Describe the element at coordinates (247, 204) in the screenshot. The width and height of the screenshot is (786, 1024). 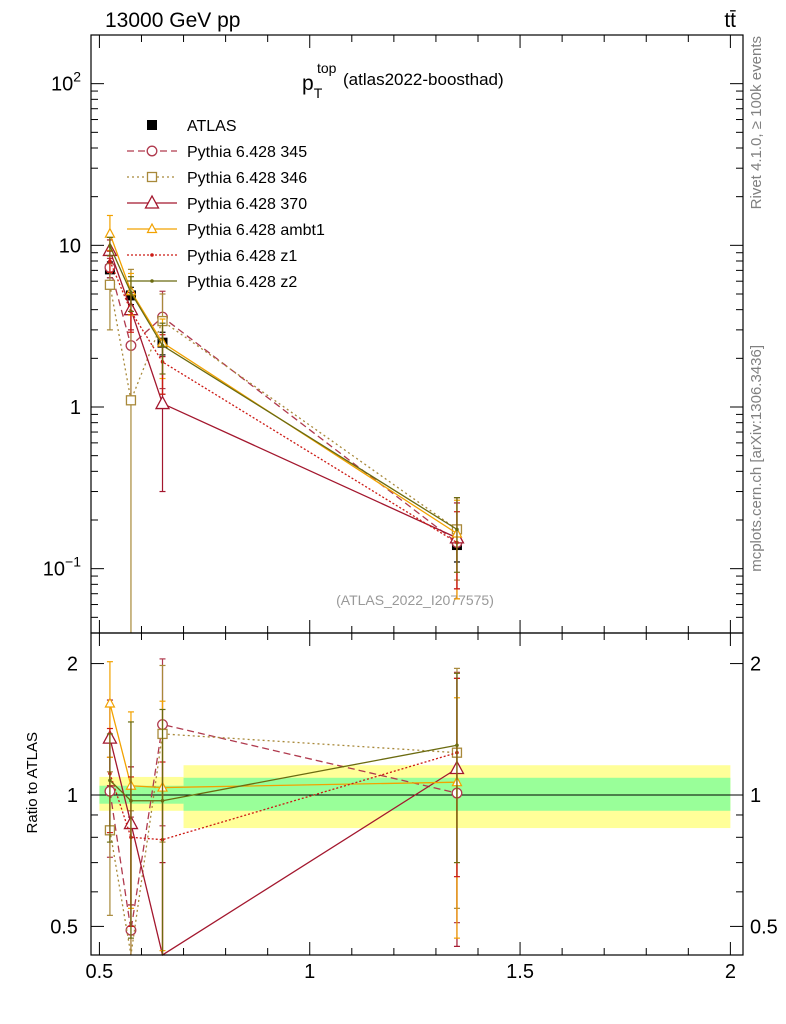
I see `legend-label-p370: Pythia 6.428 370` at that location.